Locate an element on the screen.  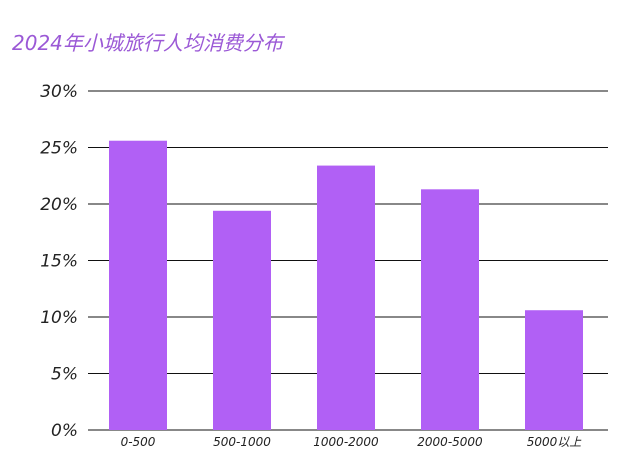
y-tick-label: 0% is located at coordinates (64, 431).